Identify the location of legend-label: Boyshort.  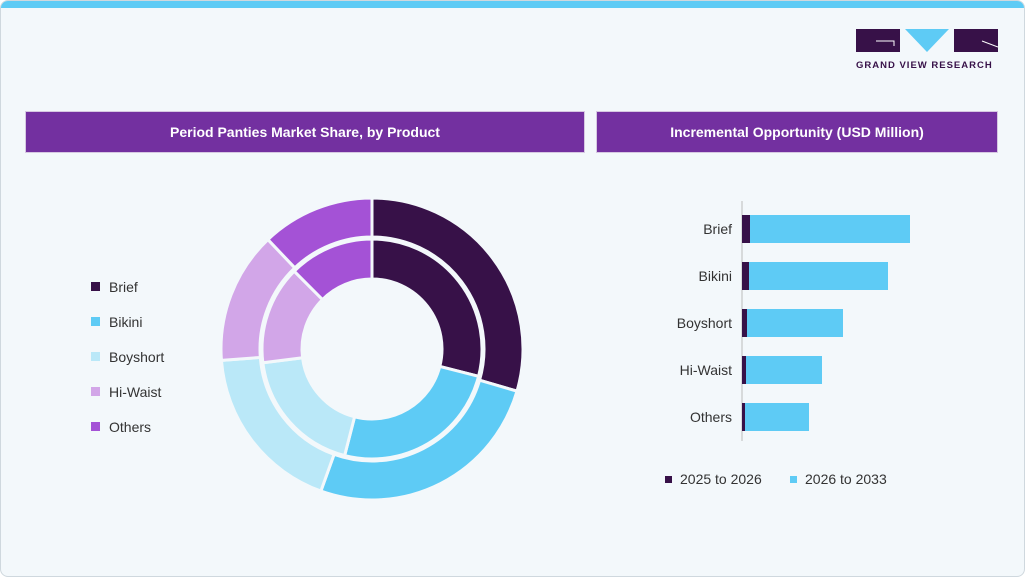
(137, 356).